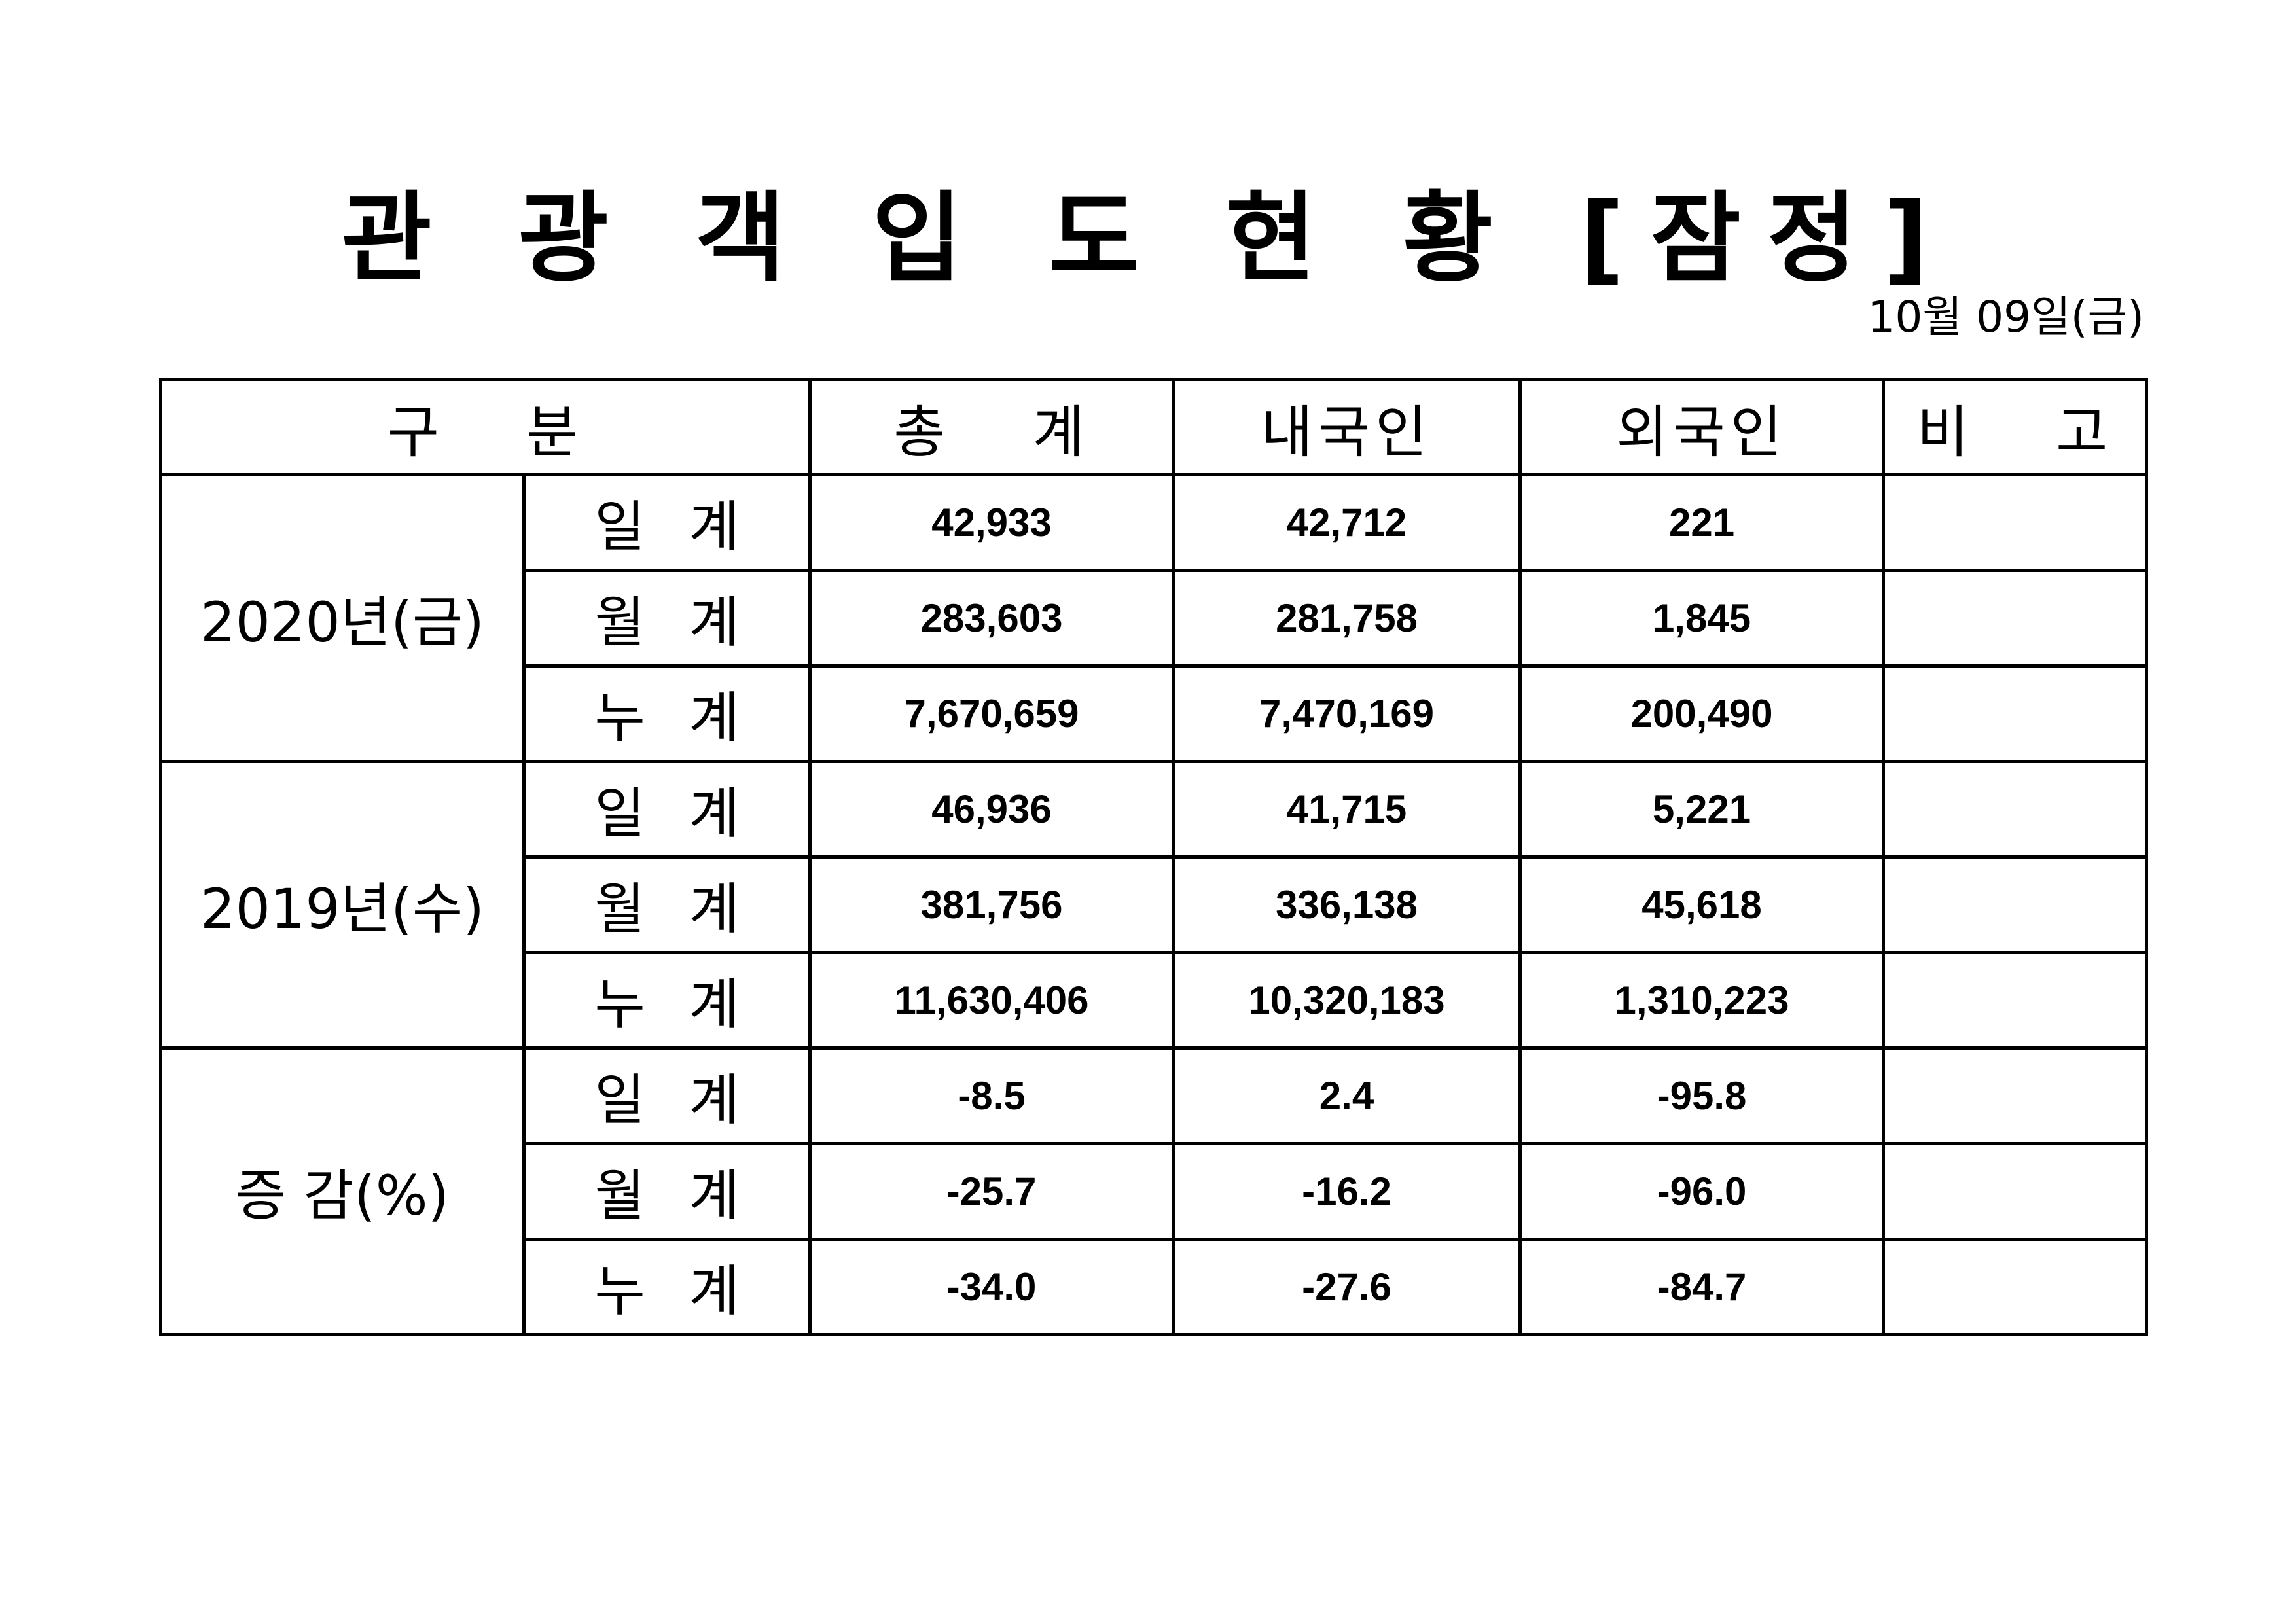 The image size is (2296, 1623). I want to click on domestic-cell: -16.2, so click(1347, 1191).